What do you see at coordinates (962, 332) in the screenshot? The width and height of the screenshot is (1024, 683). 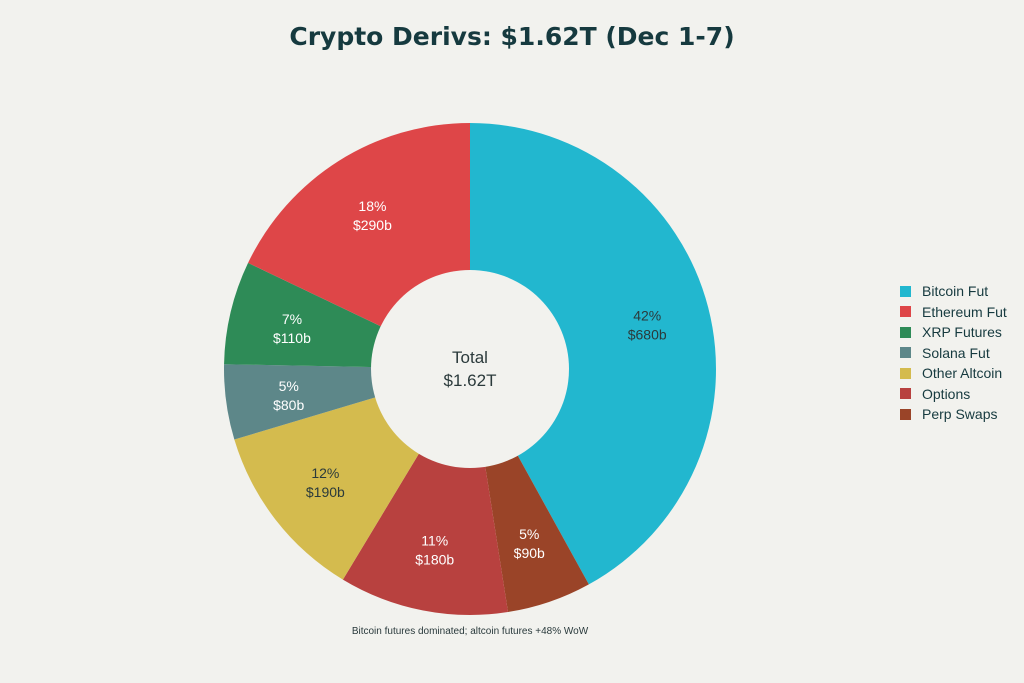 I see `legend-label: XRP Futures` at bounding box center [962, 332].